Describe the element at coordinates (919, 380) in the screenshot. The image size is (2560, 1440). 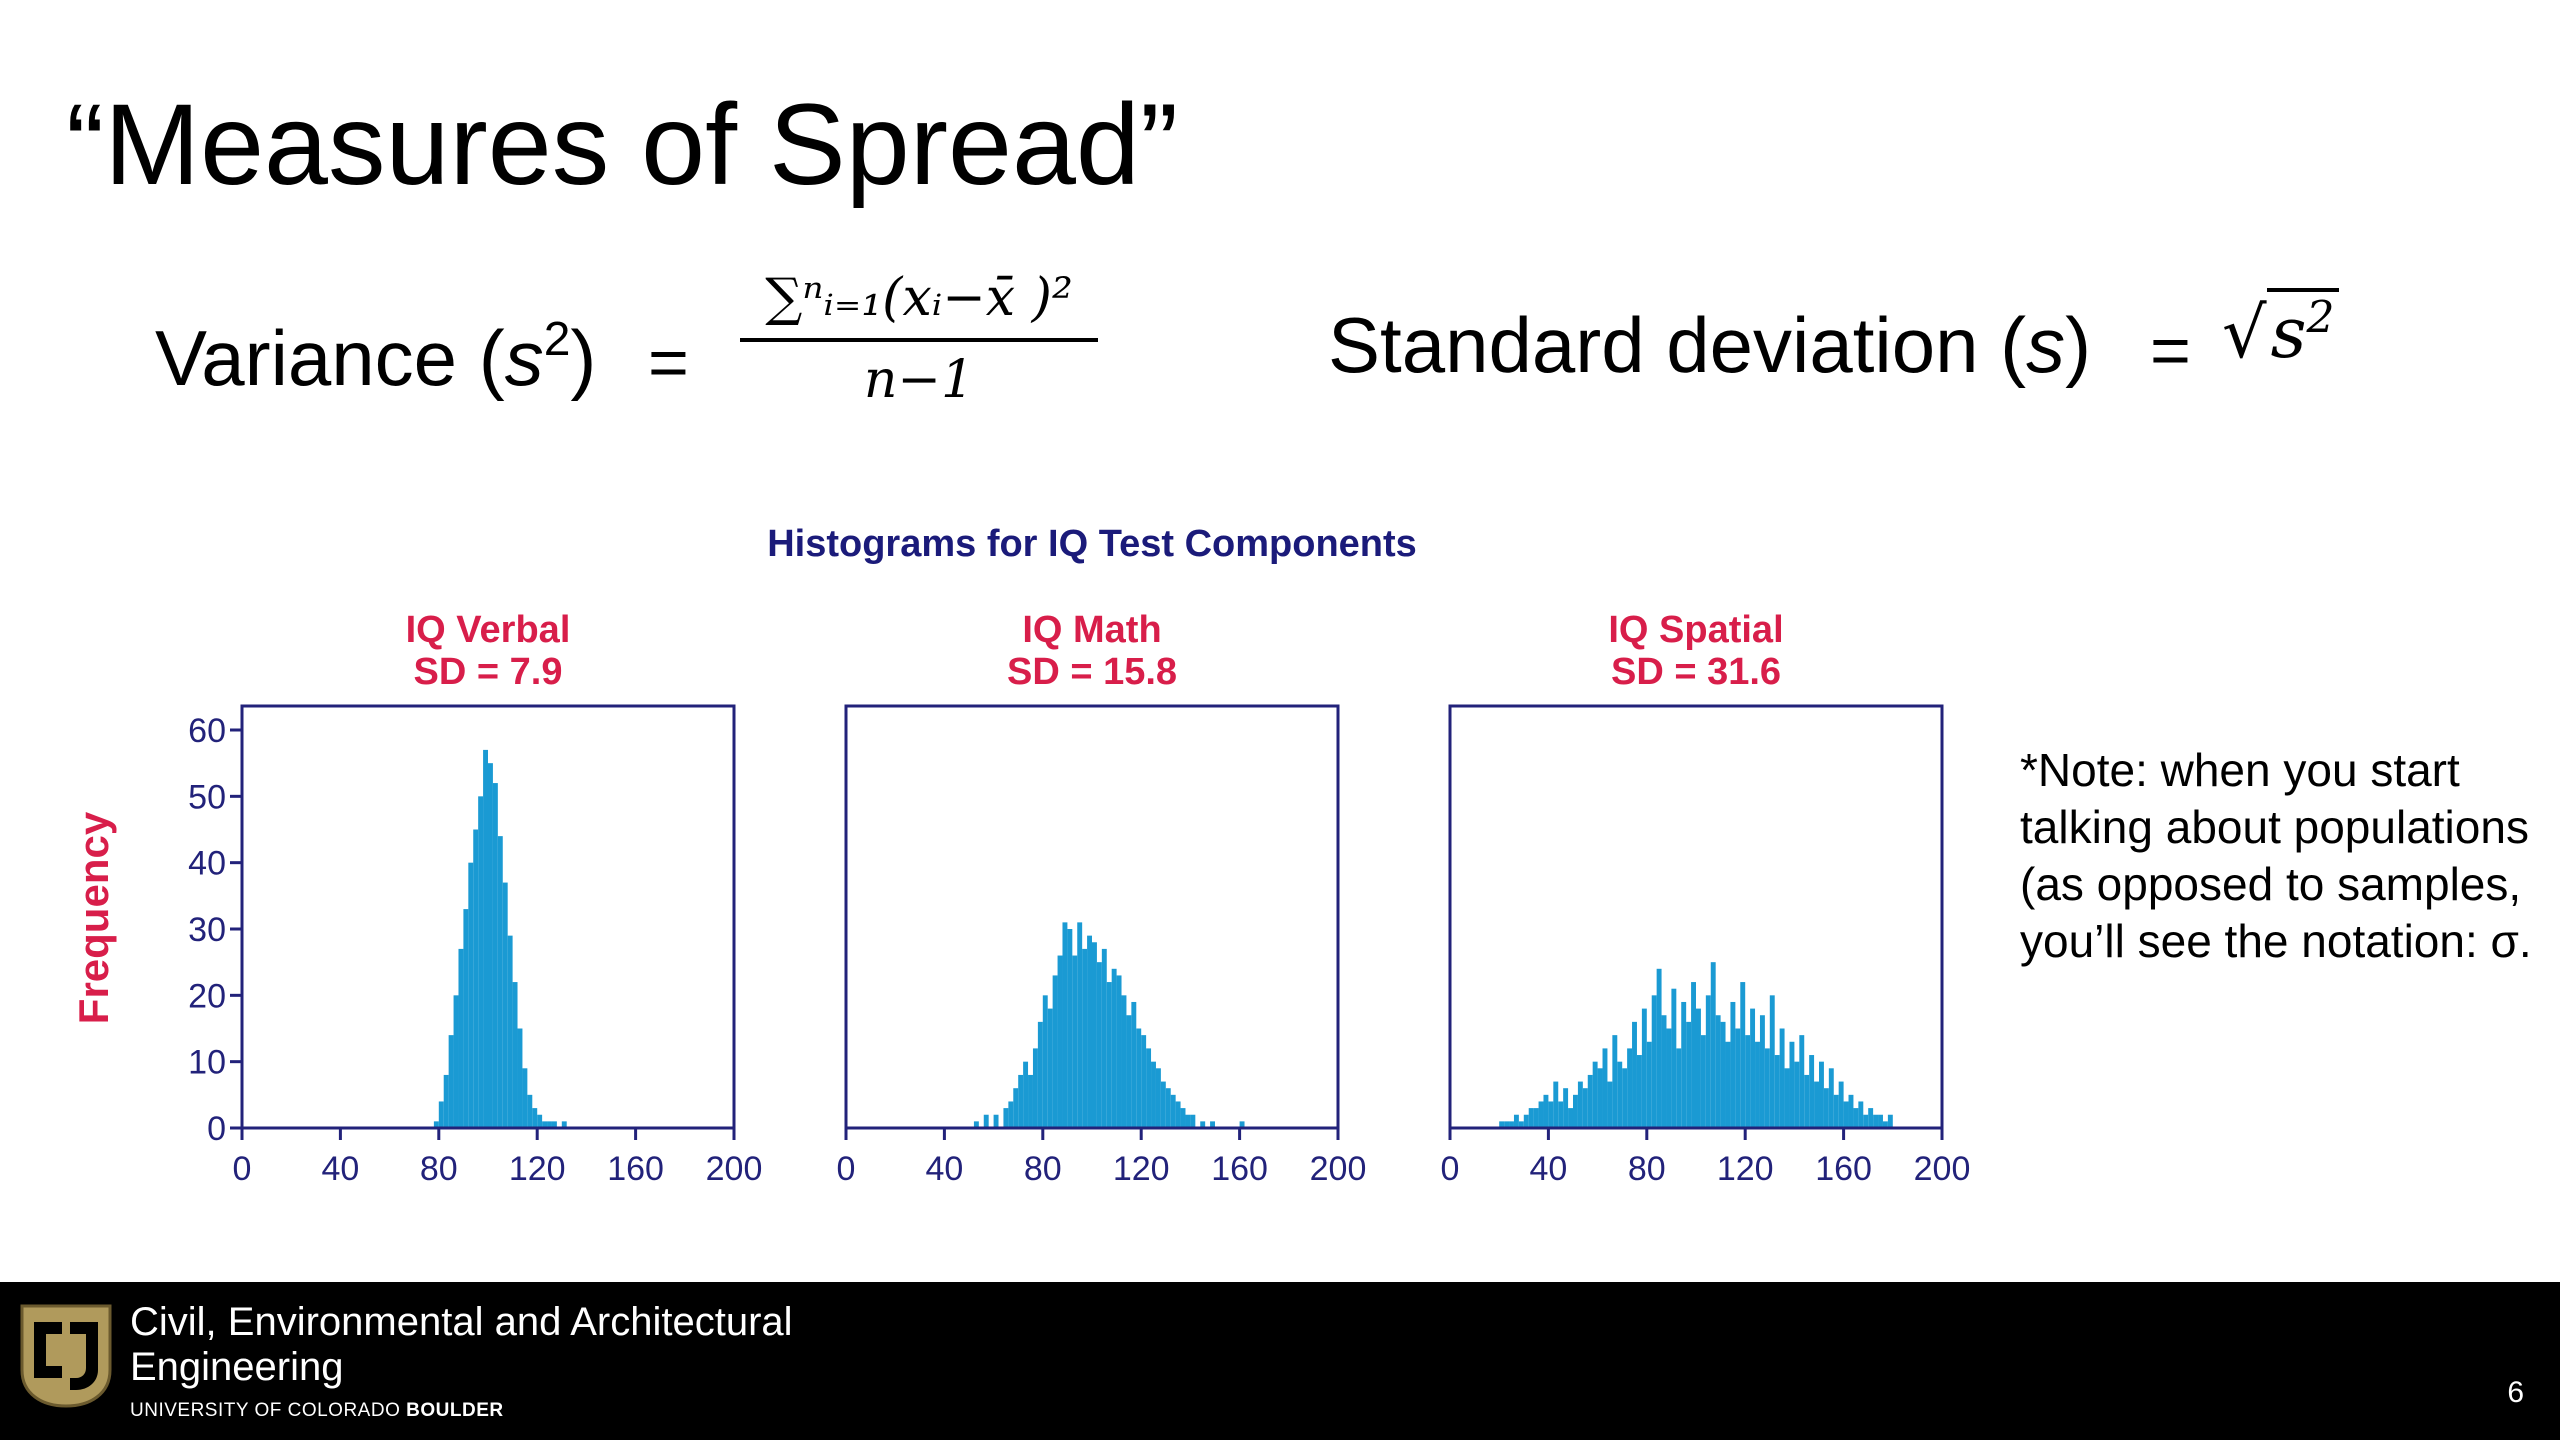
I see `variance-denominator: n−1` at that location.